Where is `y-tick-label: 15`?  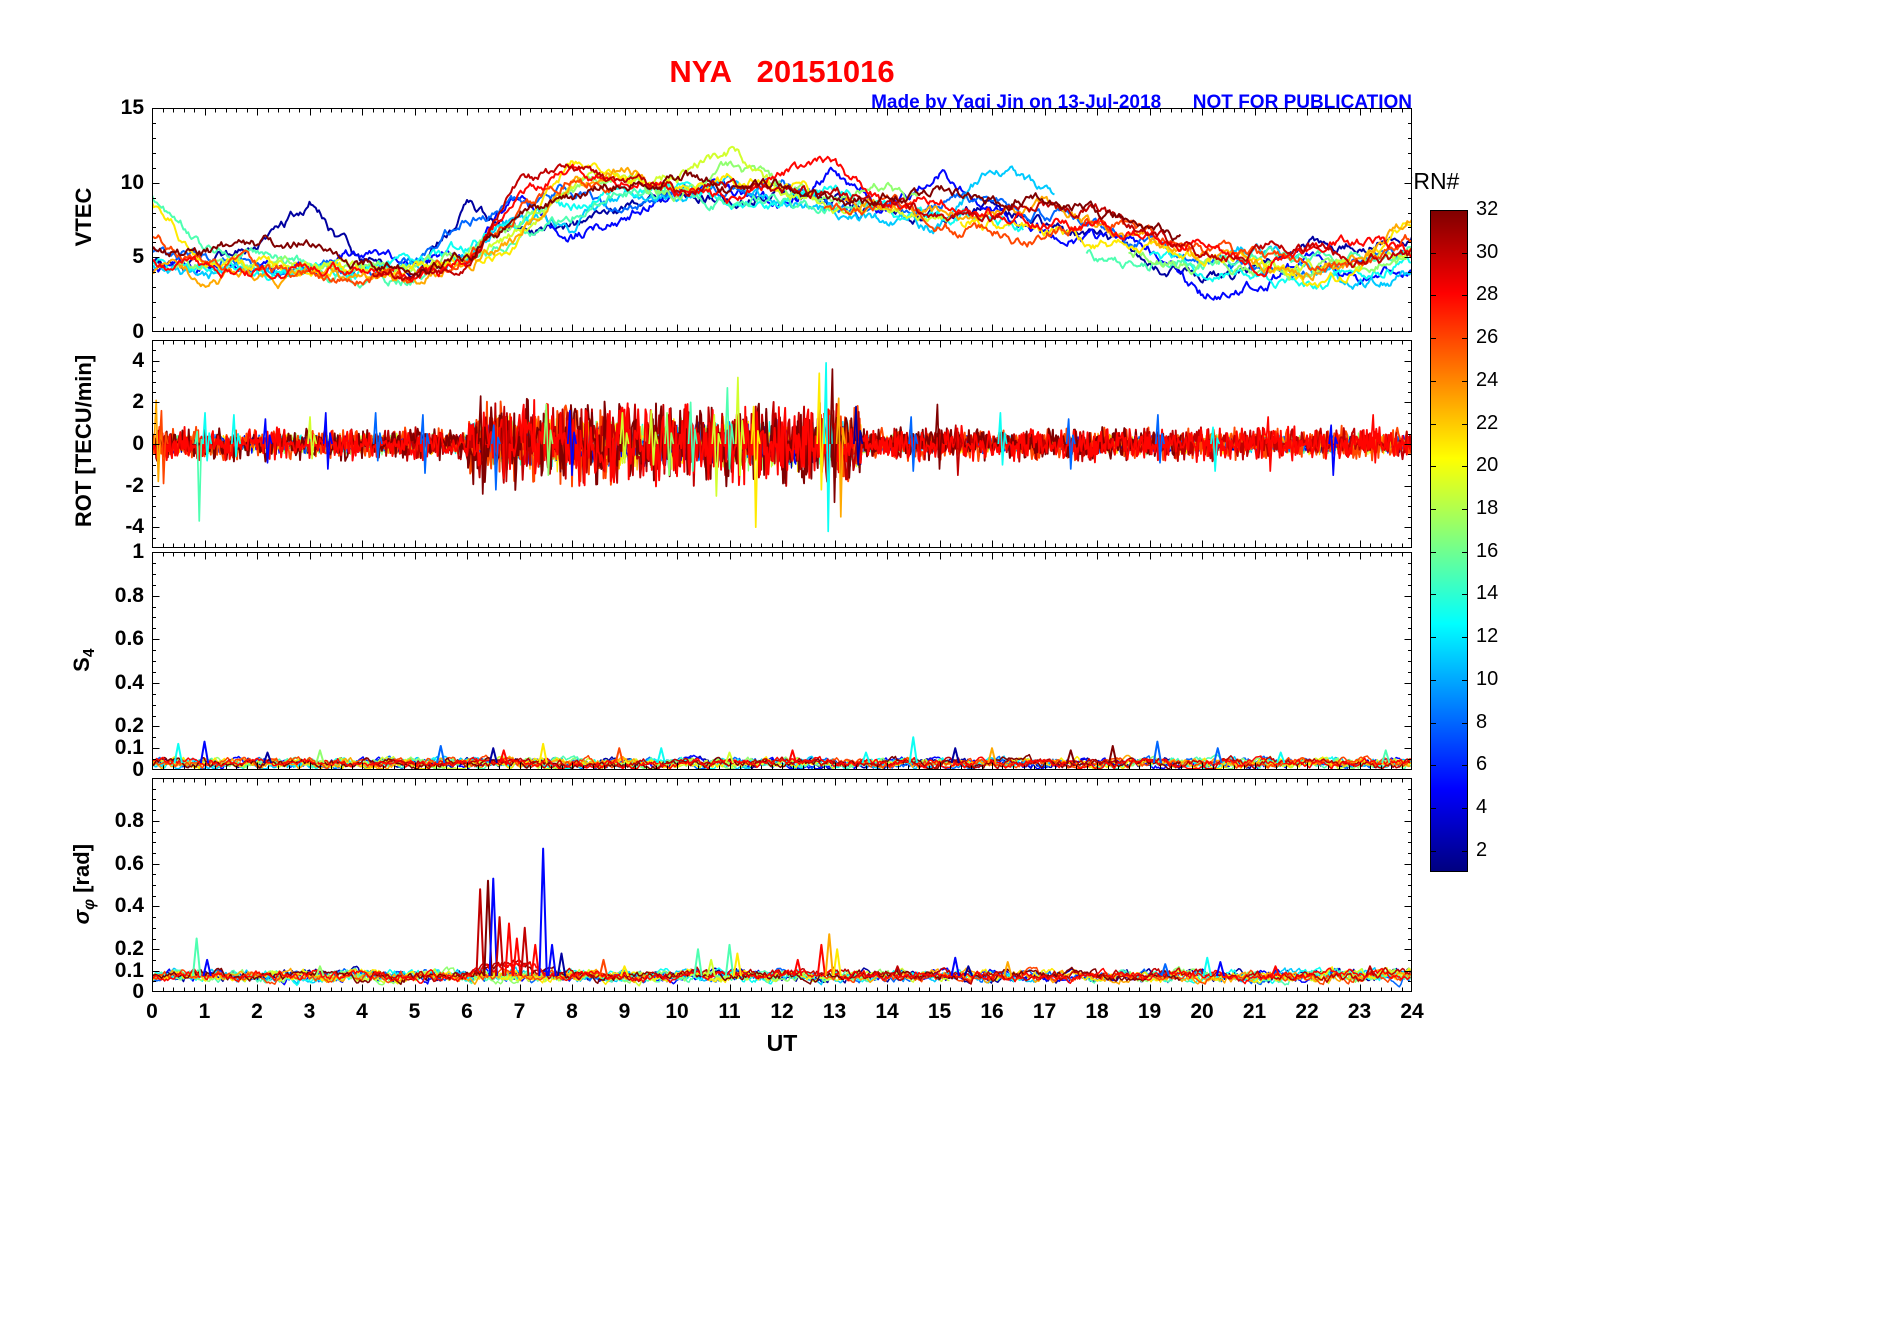
y-tick-label: 15 is located at coordinates (132, 107).